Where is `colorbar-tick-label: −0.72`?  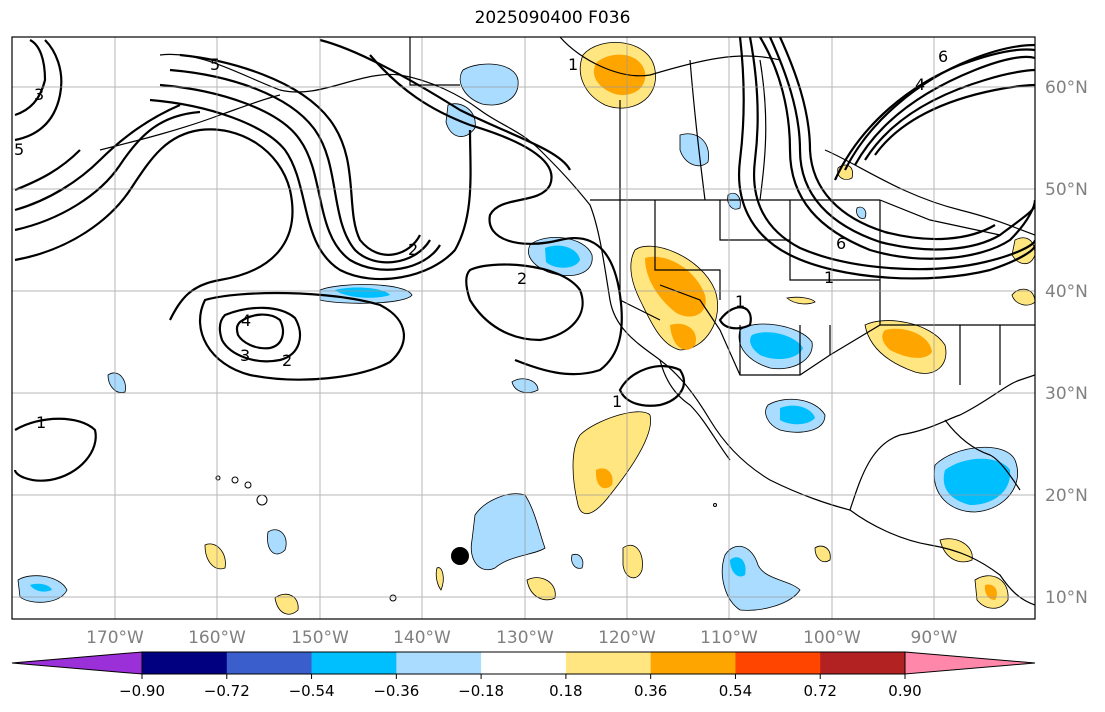 colorbar-tick-label: −0.72 is located at coordinates (227, 691).